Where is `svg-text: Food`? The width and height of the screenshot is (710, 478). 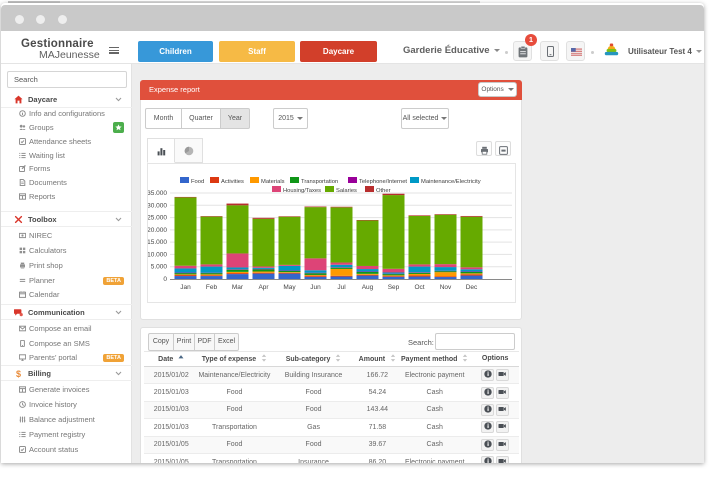 svg-text: Food is located at coordinates (197, 182).